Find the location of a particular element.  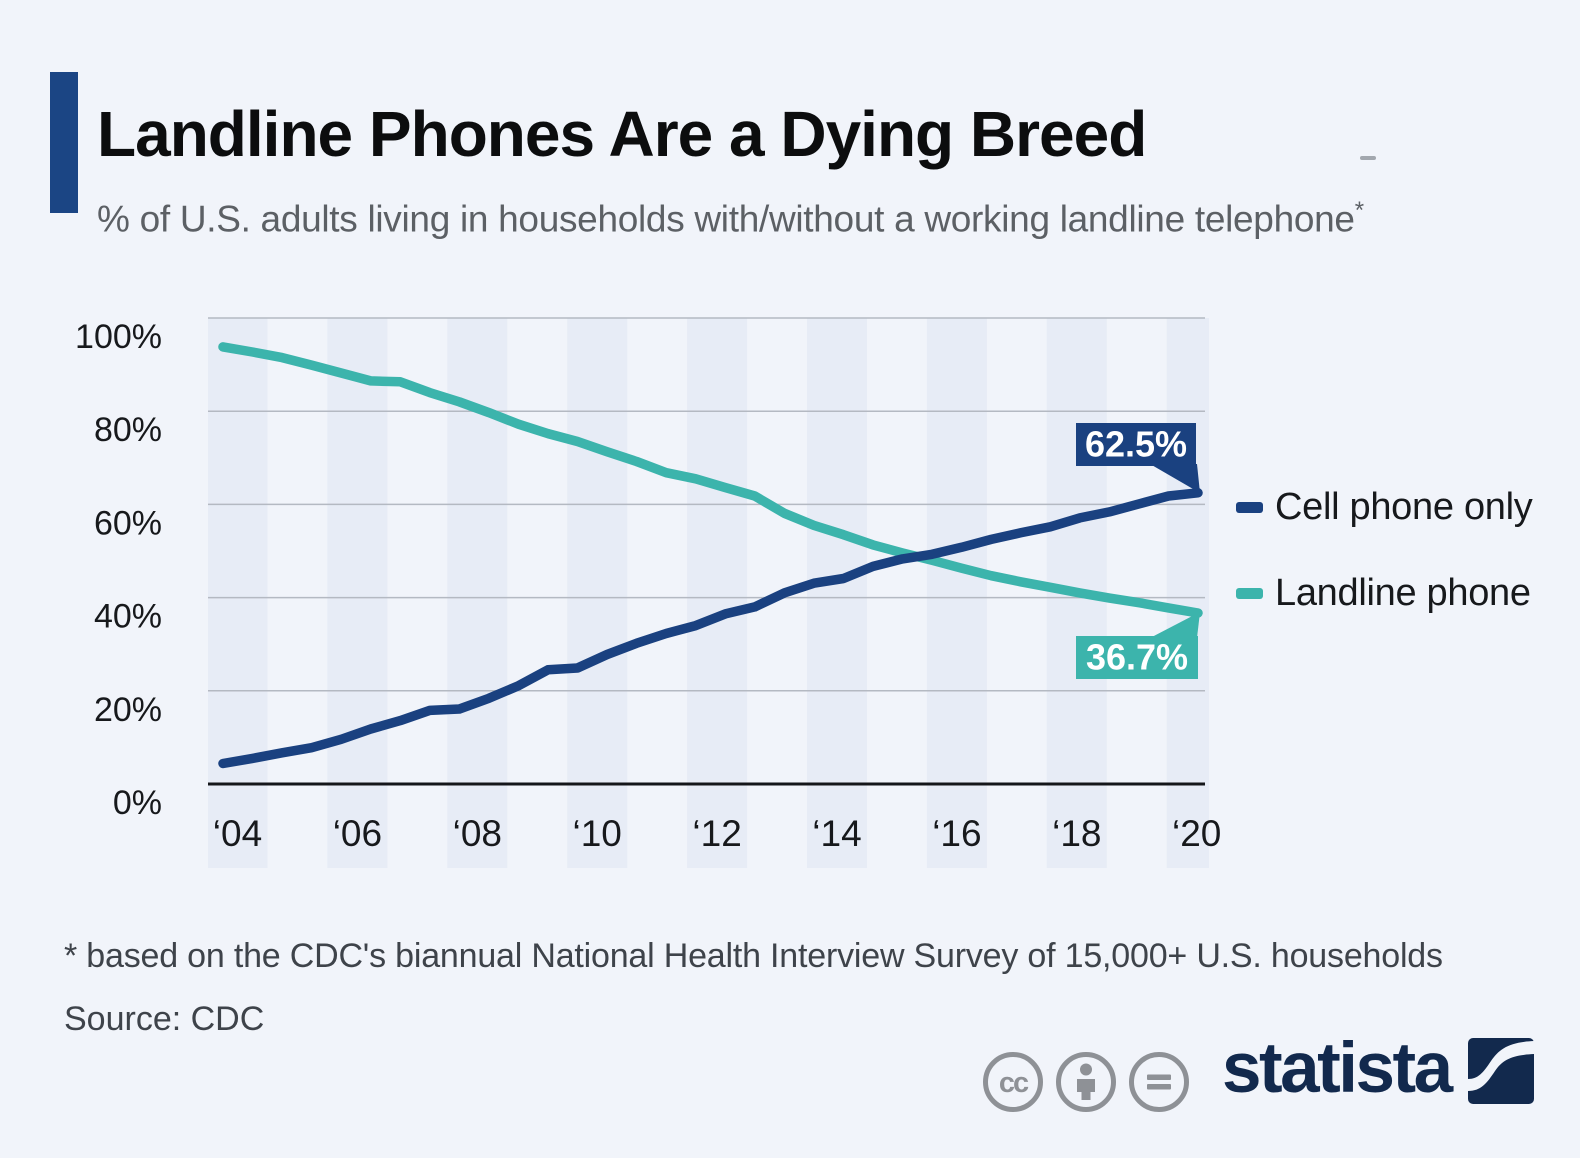

legend-item-landline-phone: Landline phone is located at coordinates (1383, 593).